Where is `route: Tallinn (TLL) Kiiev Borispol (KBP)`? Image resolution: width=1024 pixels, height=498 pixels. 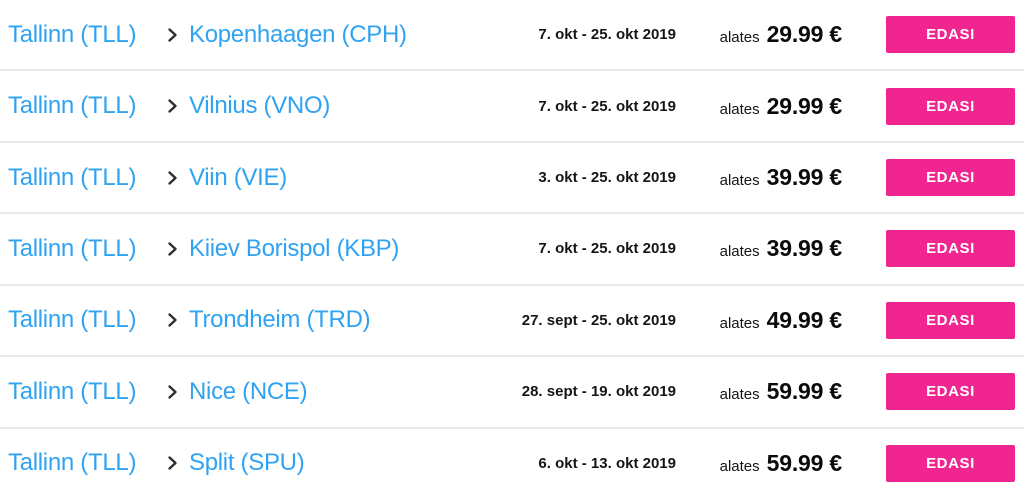
route: Tallinn (TLL) Kiiev Borispol (KBP) is located at coordinates (247, 249).